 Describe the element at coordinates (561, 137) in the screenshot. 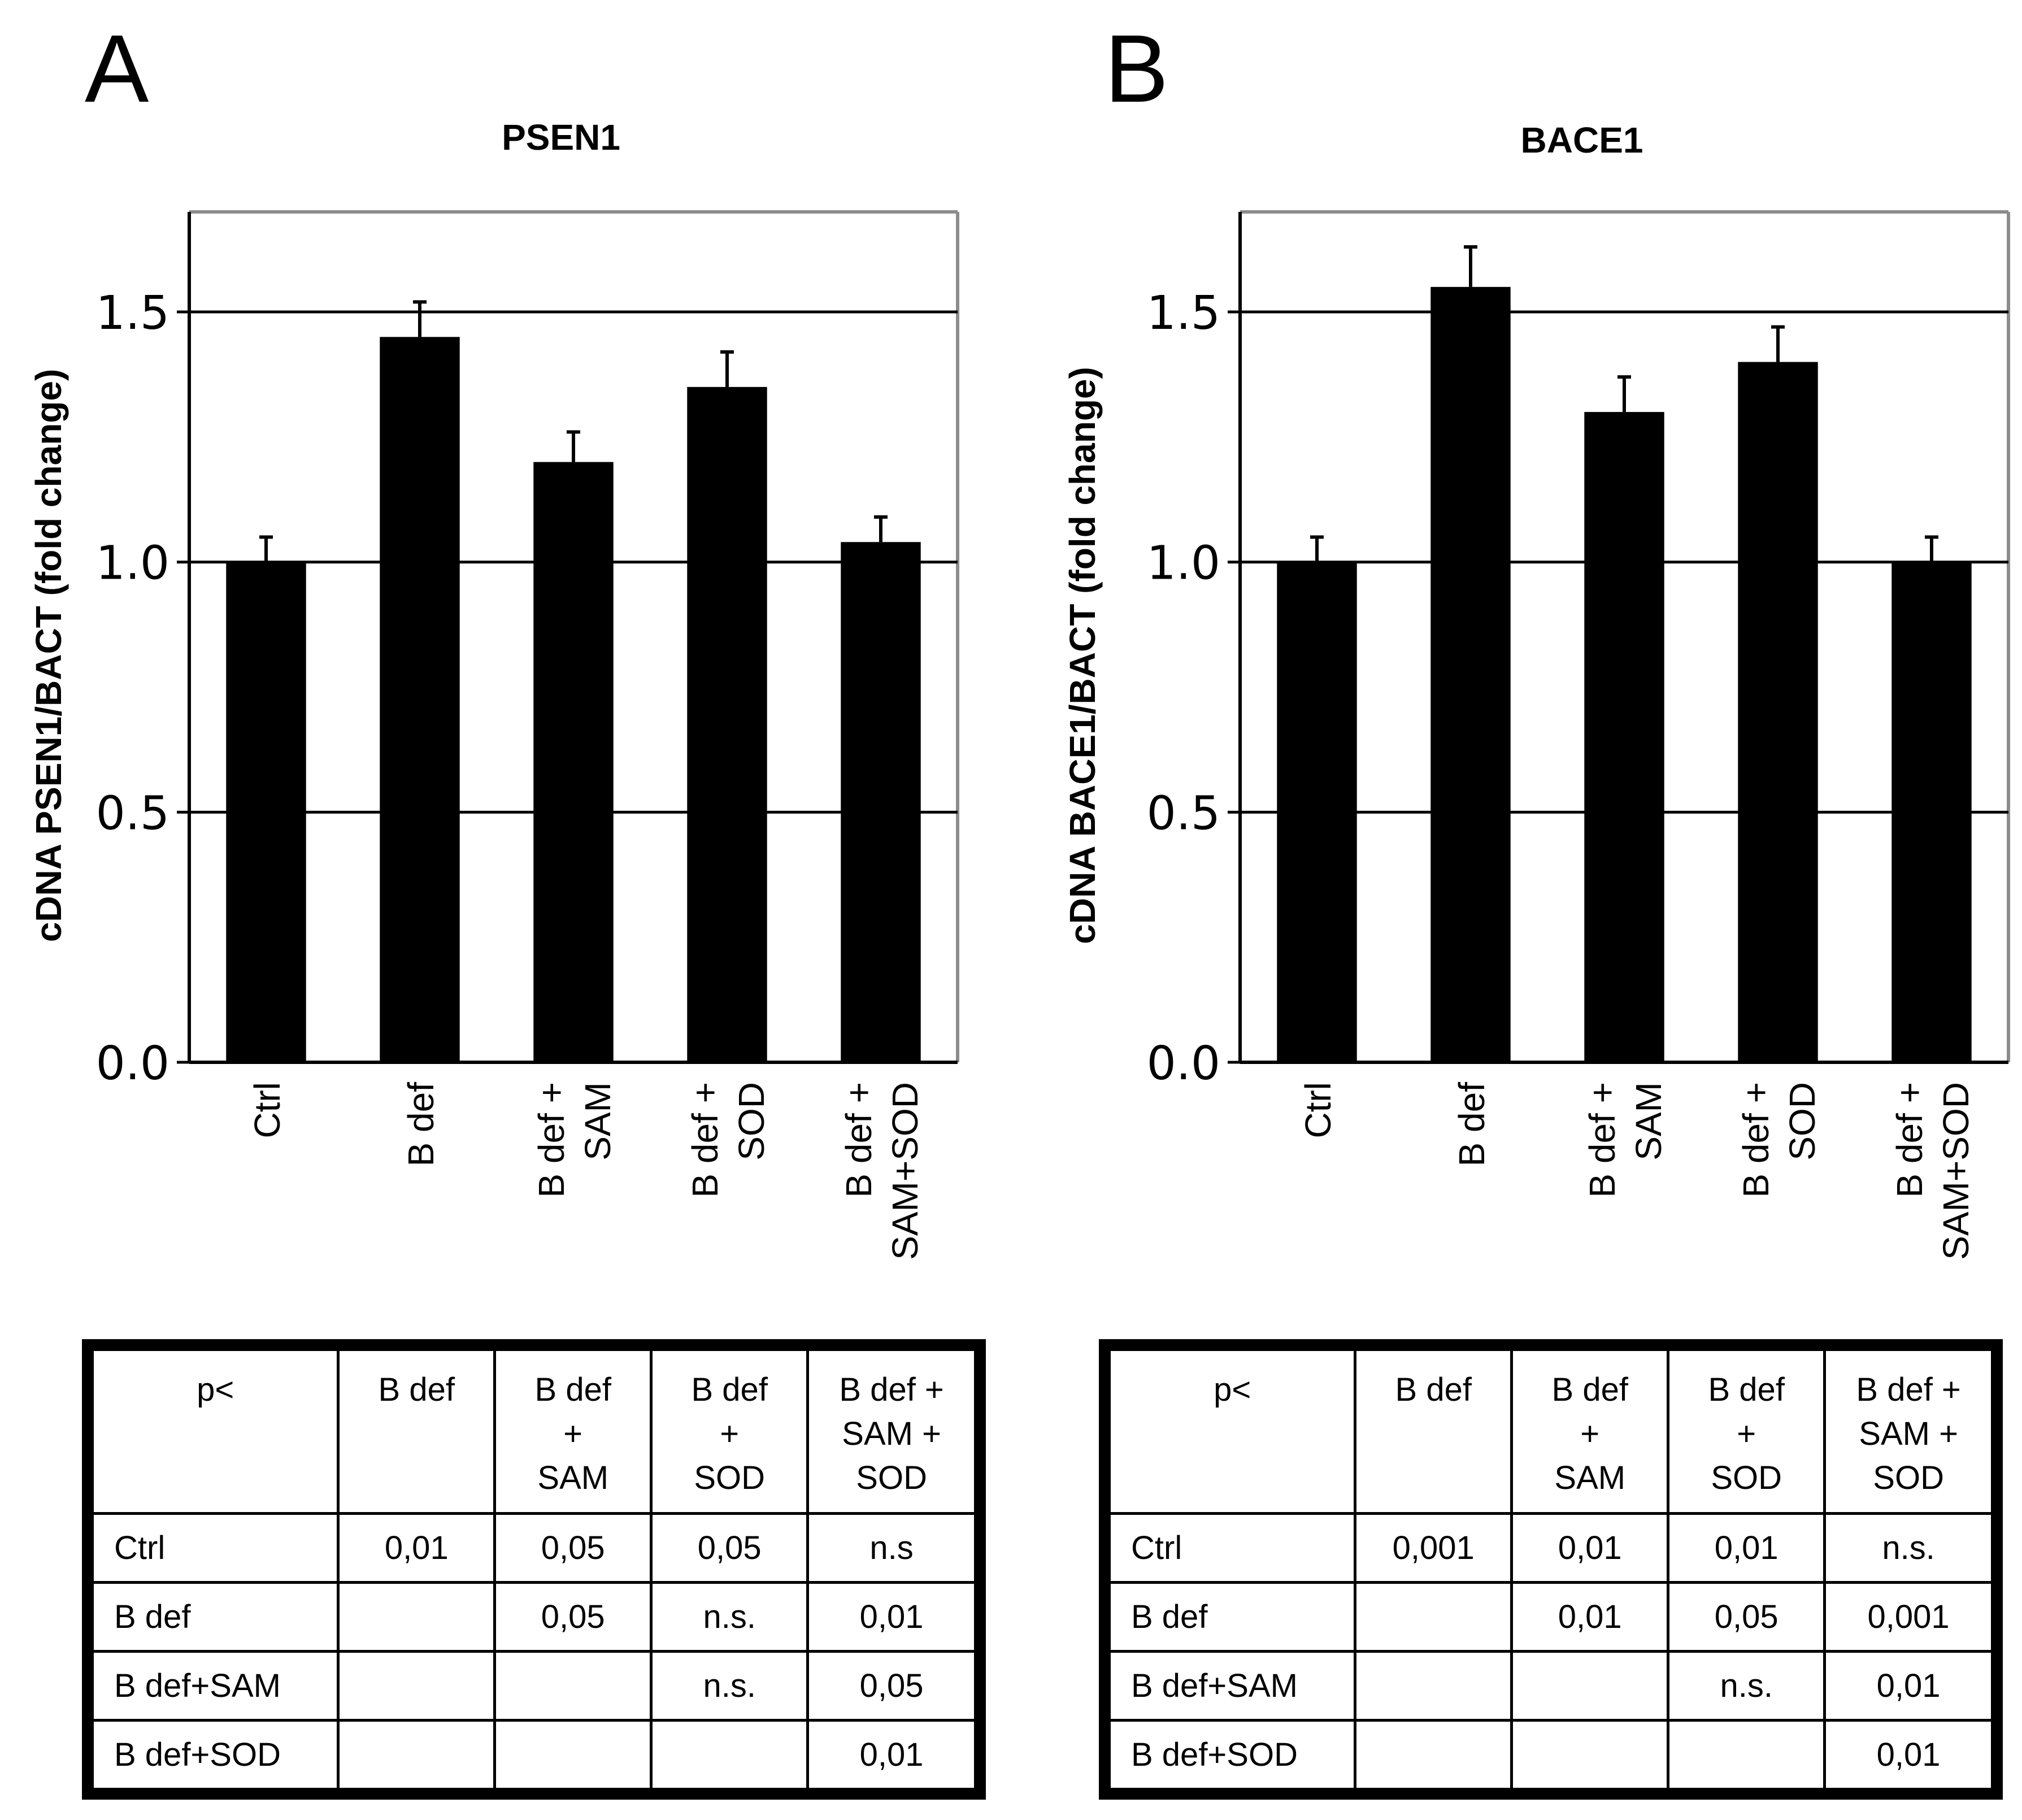

I see `chart-title: PSEN1` at that location.